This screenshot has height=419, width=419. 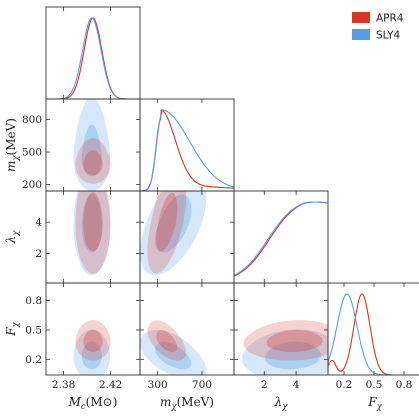 I want to click on marginal-curve-mc-sly4, so click(x=93, y=58).